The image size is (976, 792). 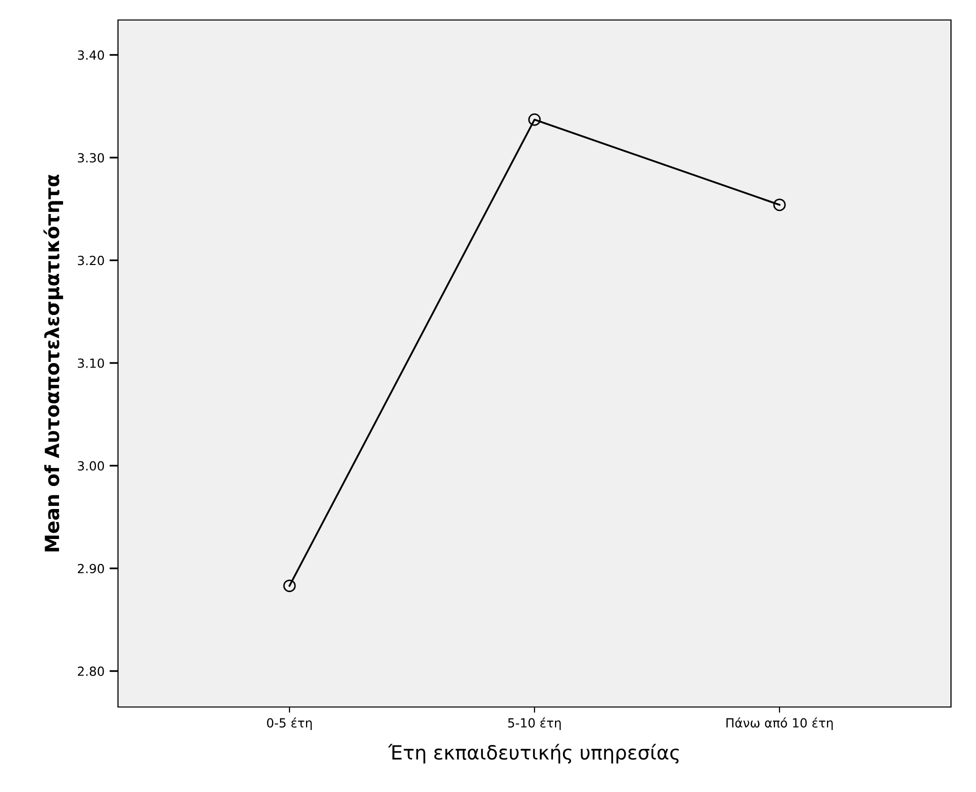 I want to click on y-tick-label: 3.40, so click(x=91, y=55).